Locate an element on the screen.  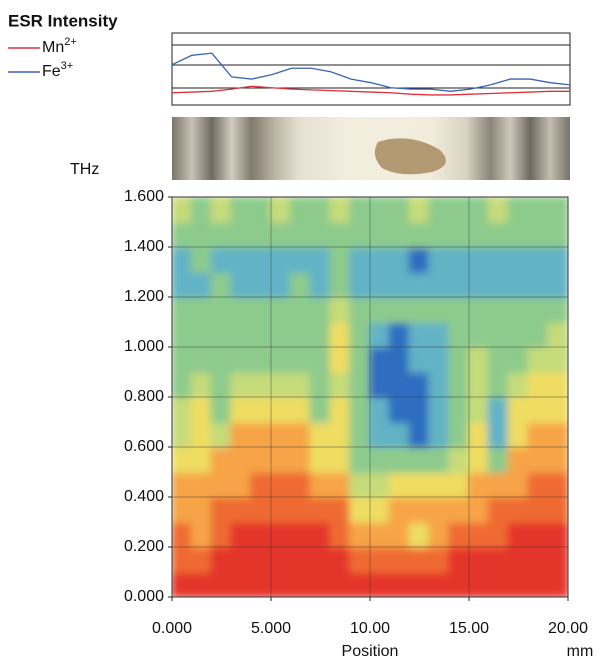
sample-photo is located at coordinates (371, 148).